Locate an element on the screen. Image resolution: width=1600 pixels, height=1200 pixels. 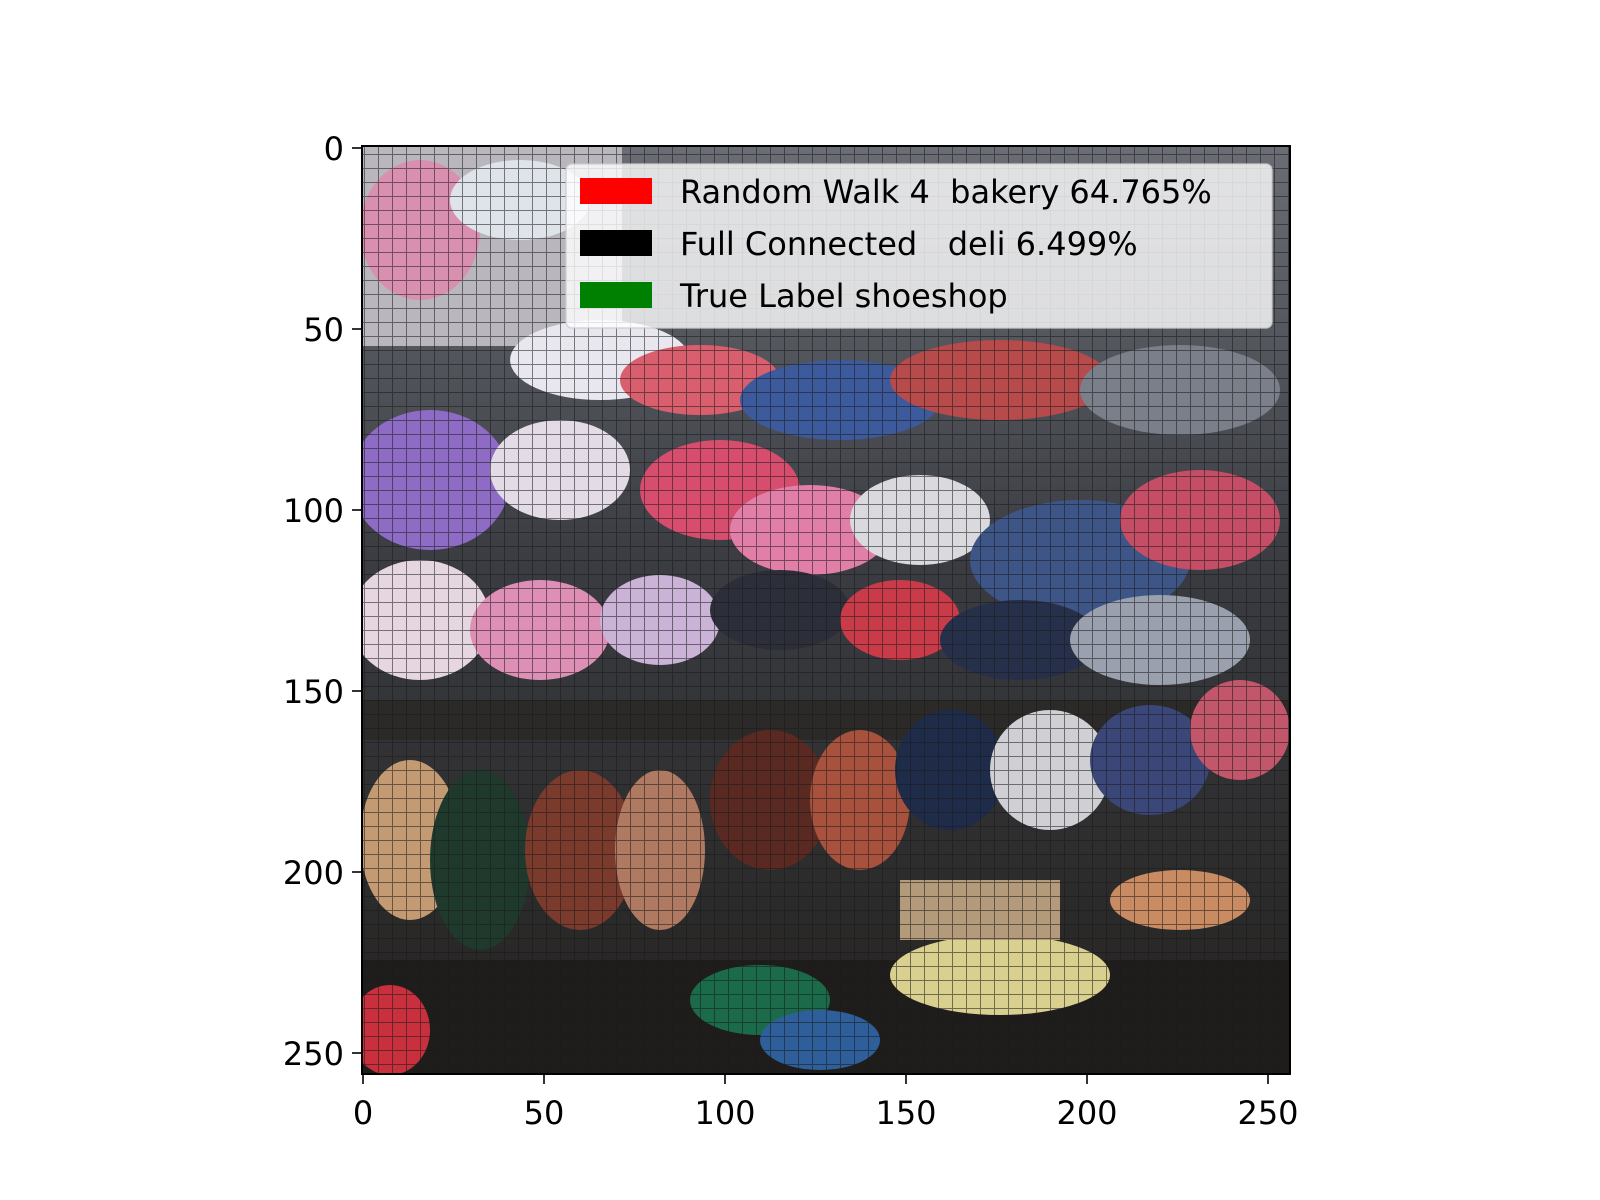
y-axis: 0 50 100 150 200 250 is located at coordinates (322, 601).